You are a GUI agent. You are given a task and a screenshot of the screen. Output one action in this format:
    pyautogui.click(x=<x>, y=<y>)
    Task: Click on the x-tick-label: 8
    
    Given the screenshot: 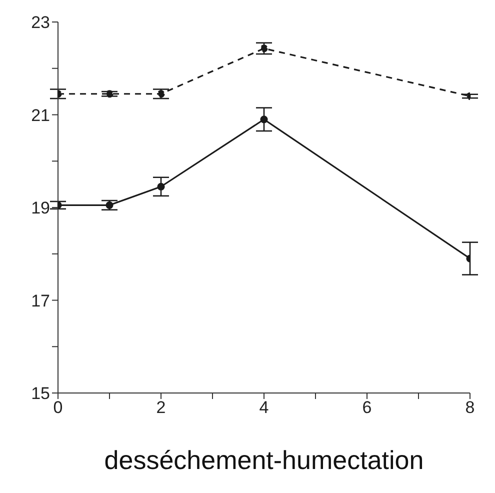 What is the action you would take?
    pyautogui.click(x=470, y=408)
    